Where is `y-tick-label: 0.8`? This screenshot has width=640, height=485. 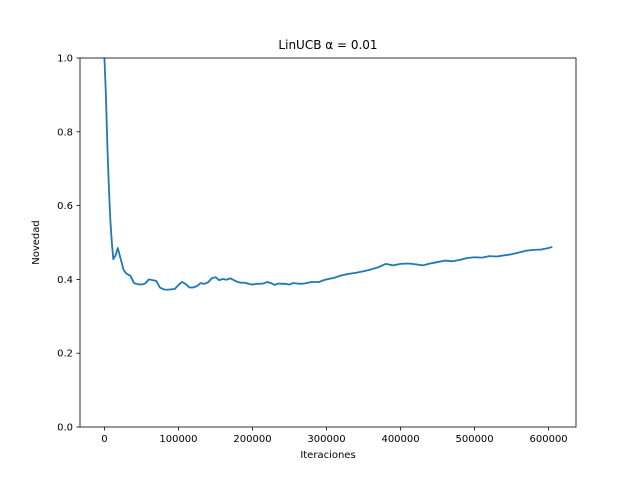
y-tick-label: 0.8 is located at coordinates (65, 132).